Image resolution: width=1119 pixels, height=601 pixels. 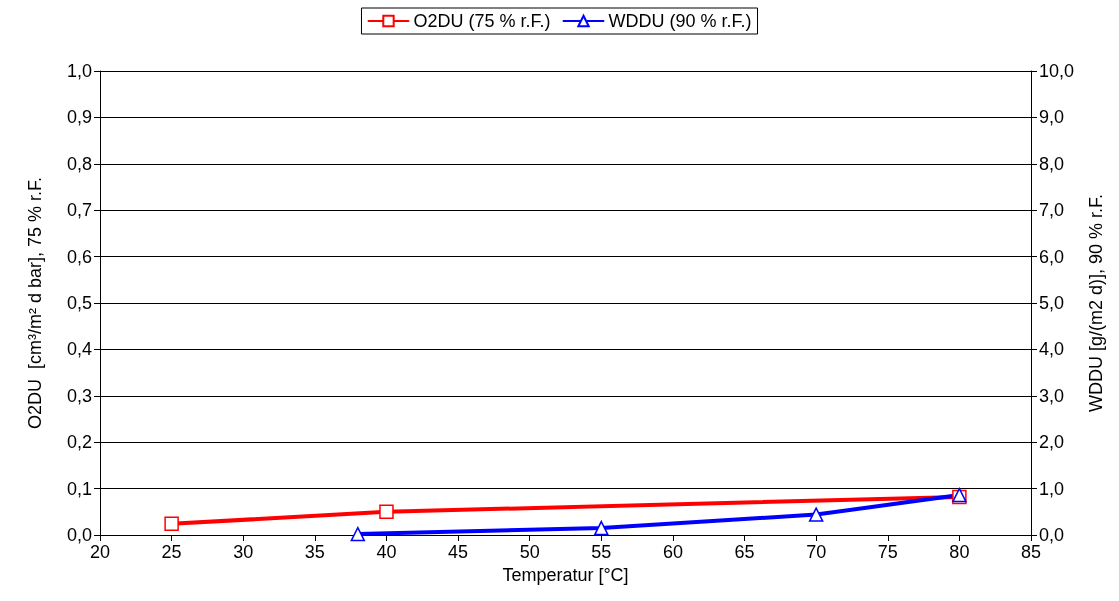 I want to click on x-tick-label: 50, so click(x=529, y=552).